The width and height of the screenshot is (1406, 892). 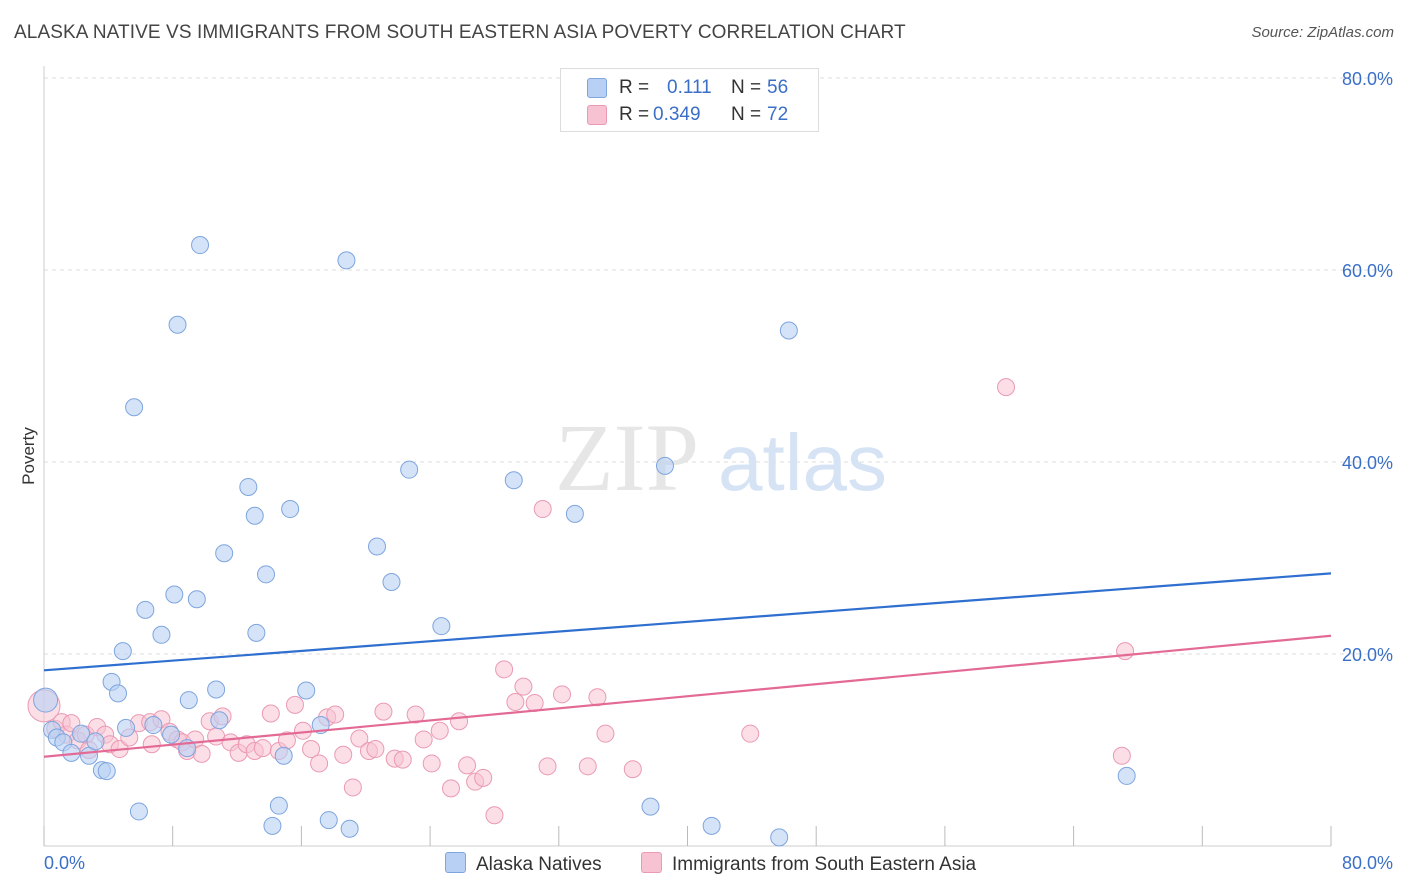 I want to click on y-tick-label: 60.0%, so click(x=1367, y=271).